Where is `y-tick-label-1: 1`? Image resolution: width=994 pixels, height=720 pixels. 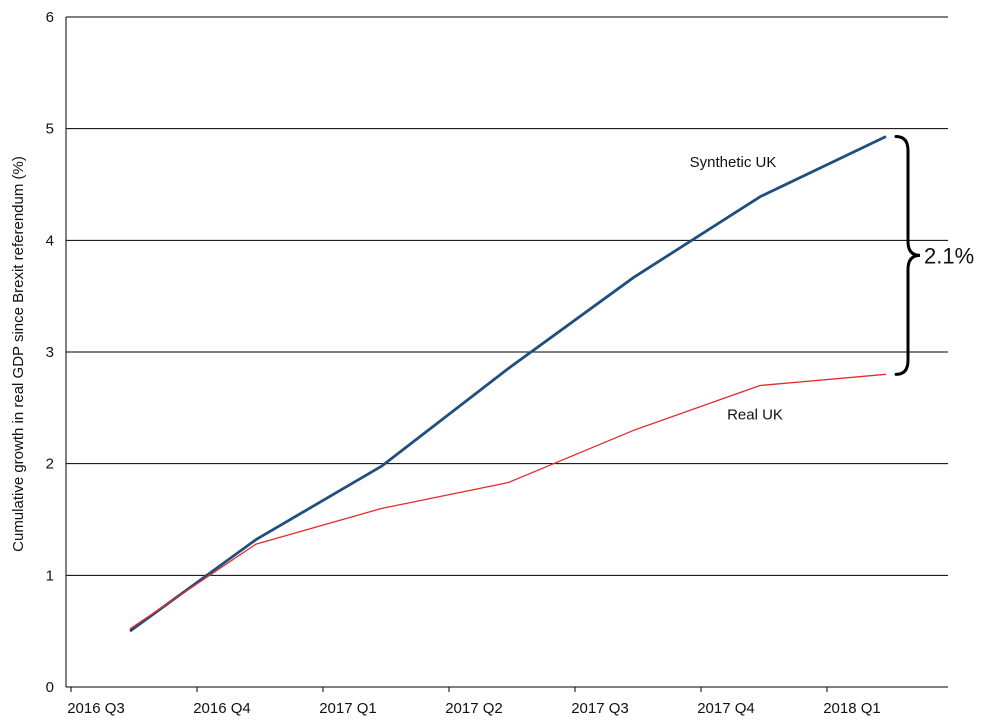
y-tick-label-1: 1 is located at coordinates (50, 575).